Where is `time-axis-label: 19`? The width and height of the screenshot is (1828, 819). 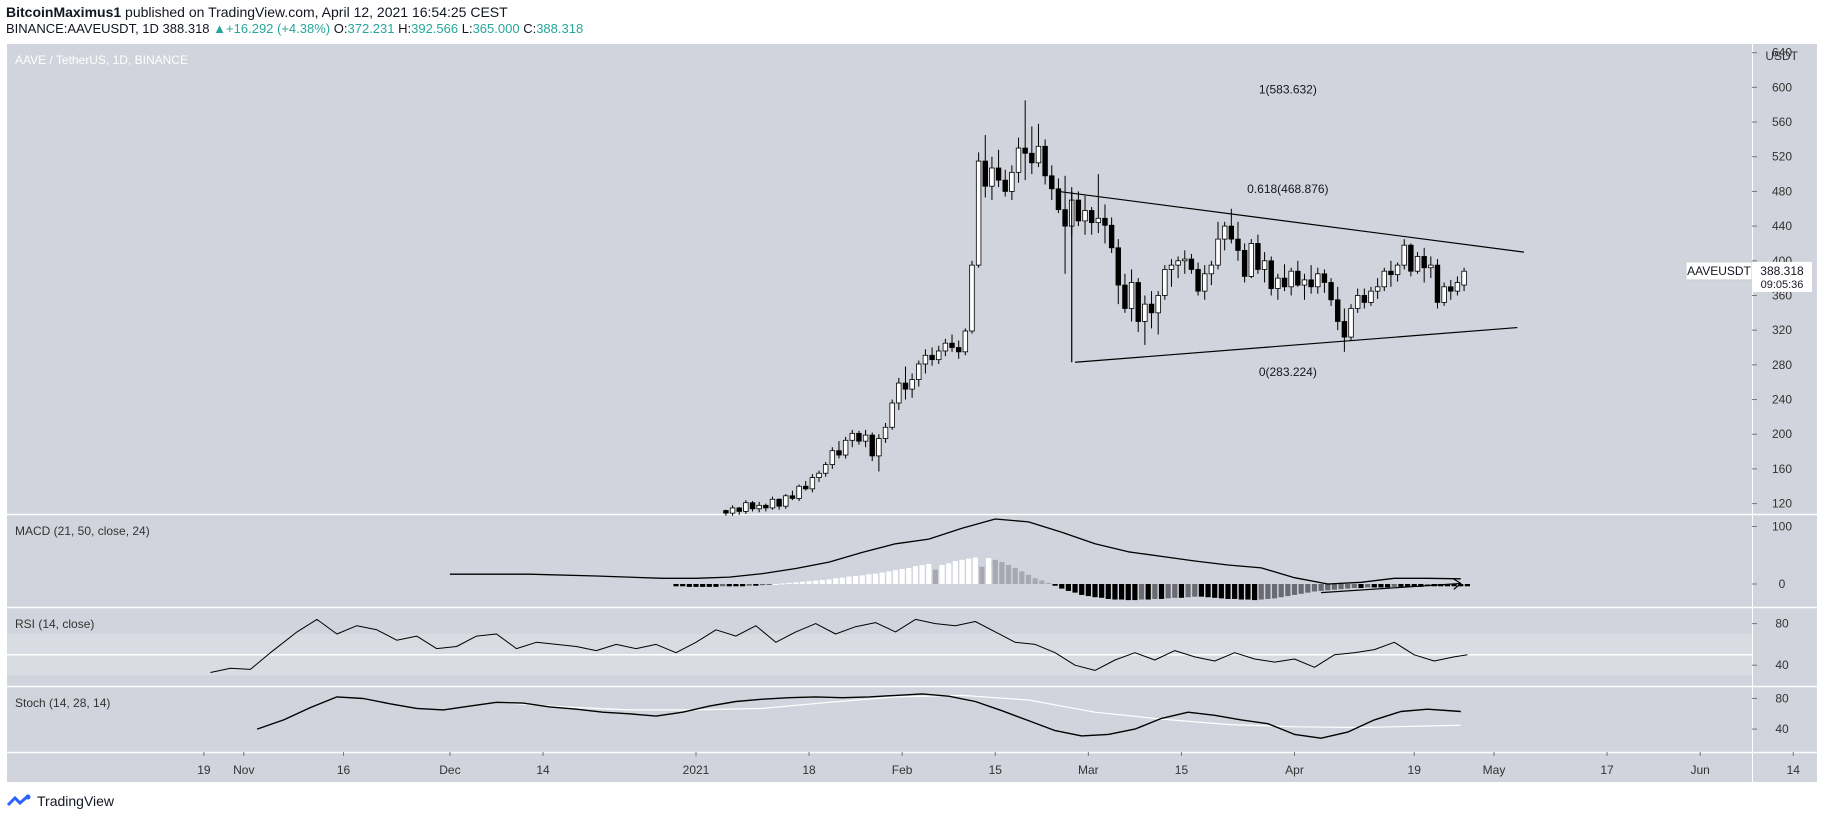
time-axis-label: 19 is located at coordinates (1415, 770).